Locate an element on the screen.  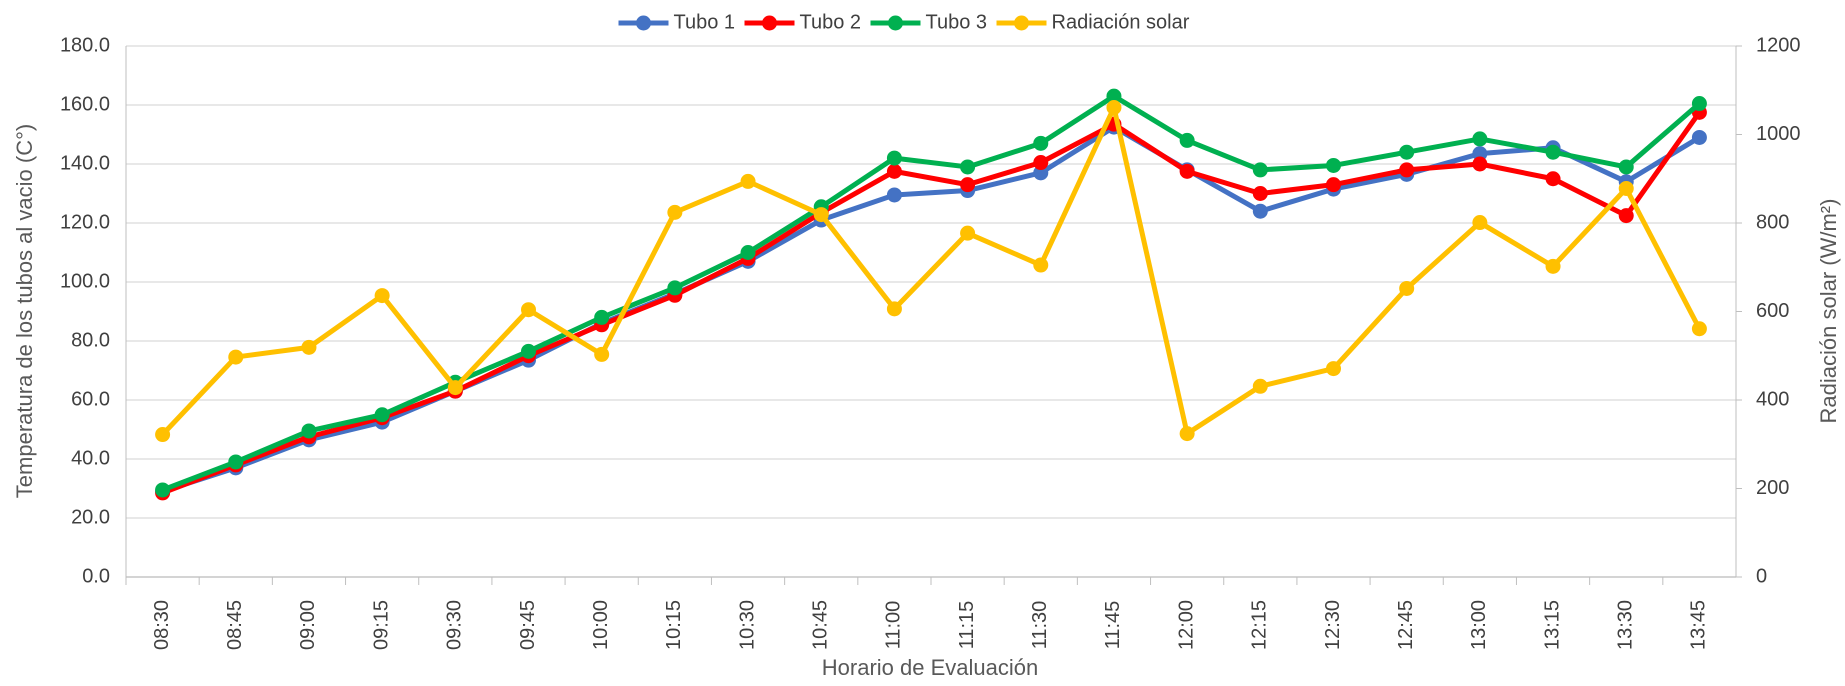
x-tick-label: 10:00 is located at coordinates (601, 625).